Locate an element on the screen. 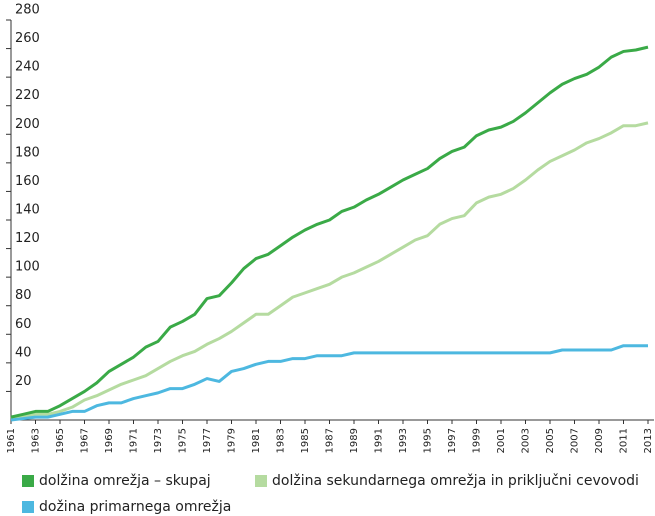 The image size is (655, 516). x-tick-label: 1983 is located at coordinates (281, 440).